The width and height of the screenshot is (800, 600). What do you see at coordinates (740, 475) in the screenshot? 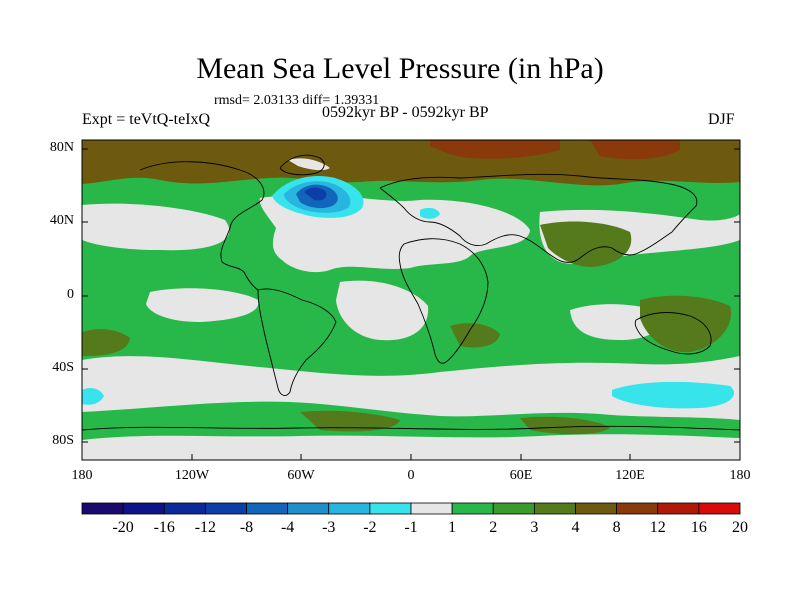
I see `x-label-180e: 180` at bounding box center [740, 475].